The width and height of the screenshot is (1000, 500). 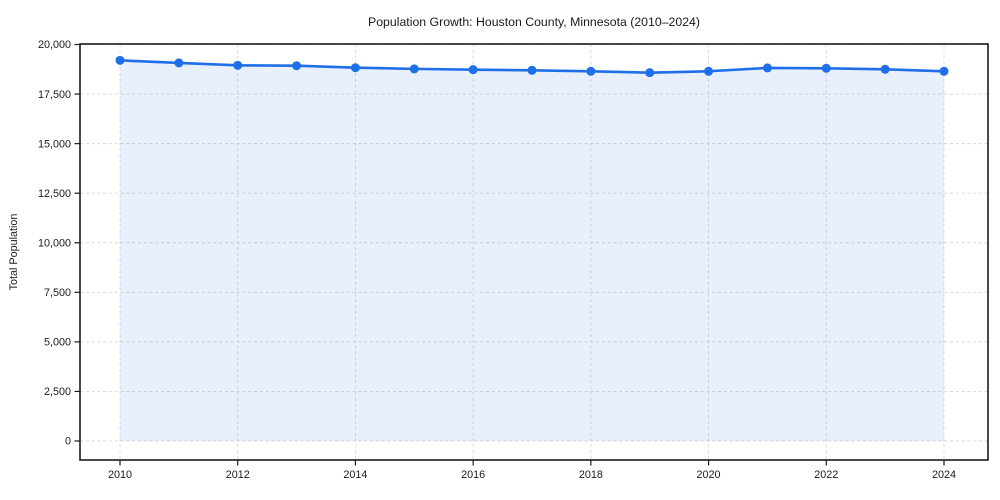 What do you see at coordinates (709, 475) in the screenshot?
I see `x-tick-label: 2020` at bounding box center [709, 475].